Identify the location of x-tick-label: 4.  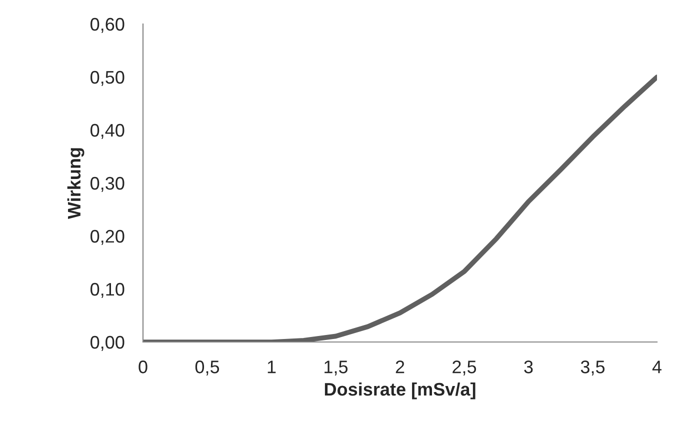
(657, 367).